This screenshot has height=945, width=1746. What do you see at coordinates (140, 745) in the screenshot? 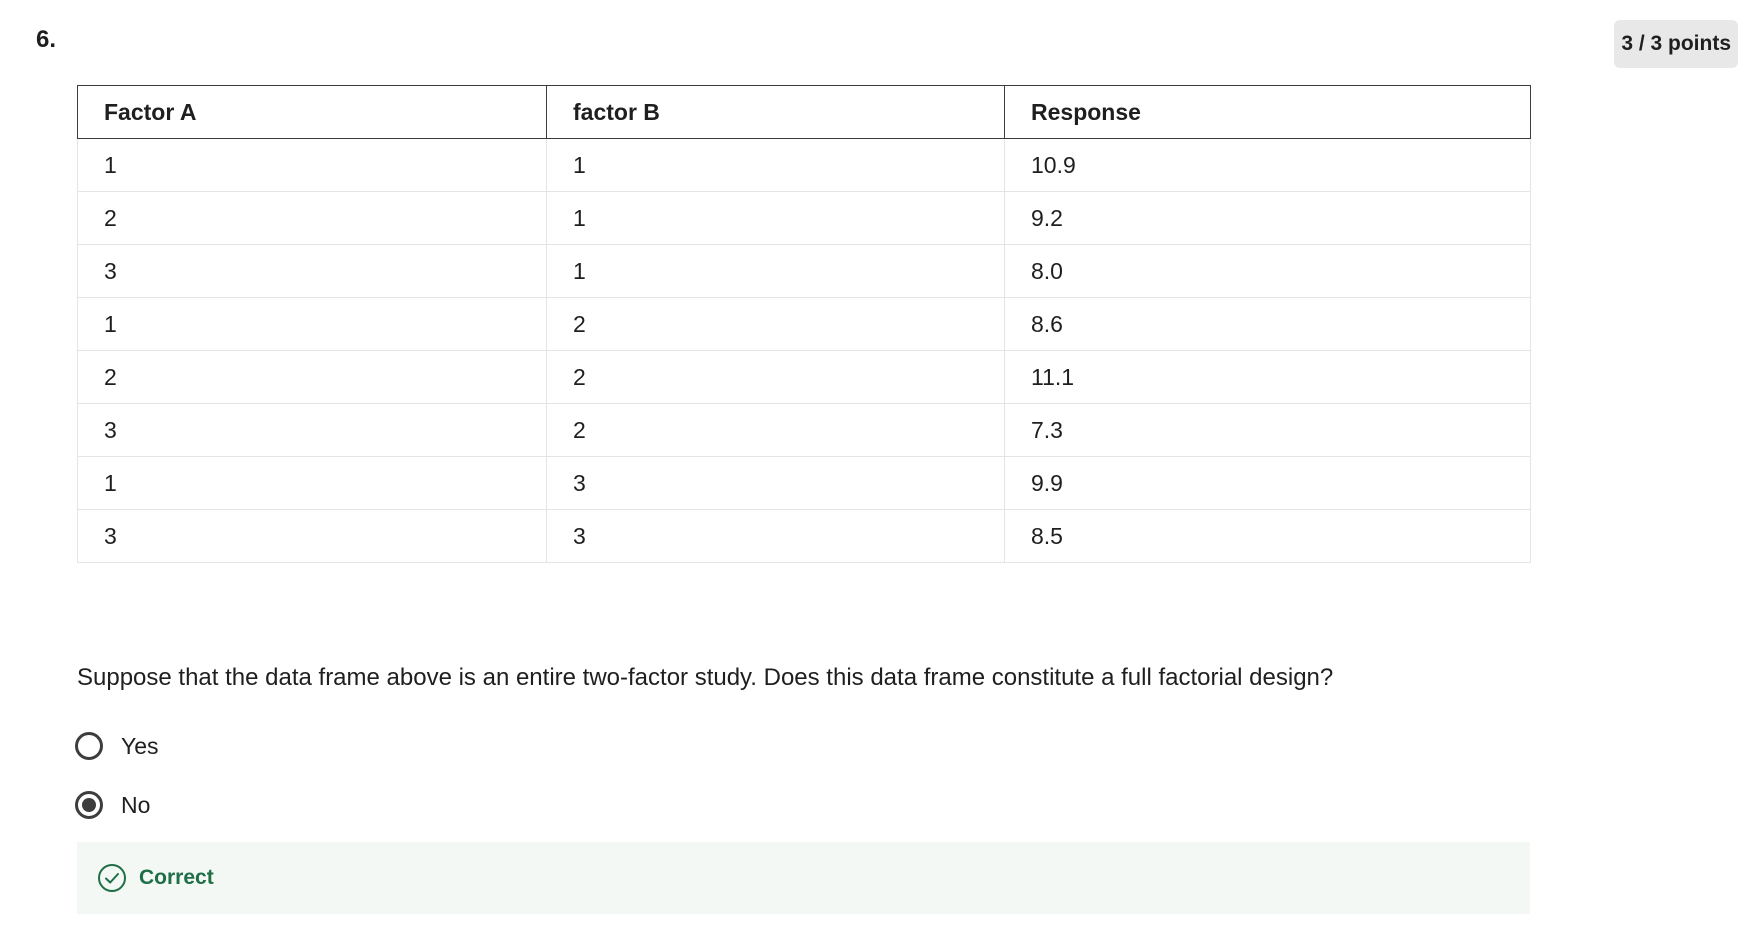
I see `option-label-yes: Yes` at bounding box center [140, 745].